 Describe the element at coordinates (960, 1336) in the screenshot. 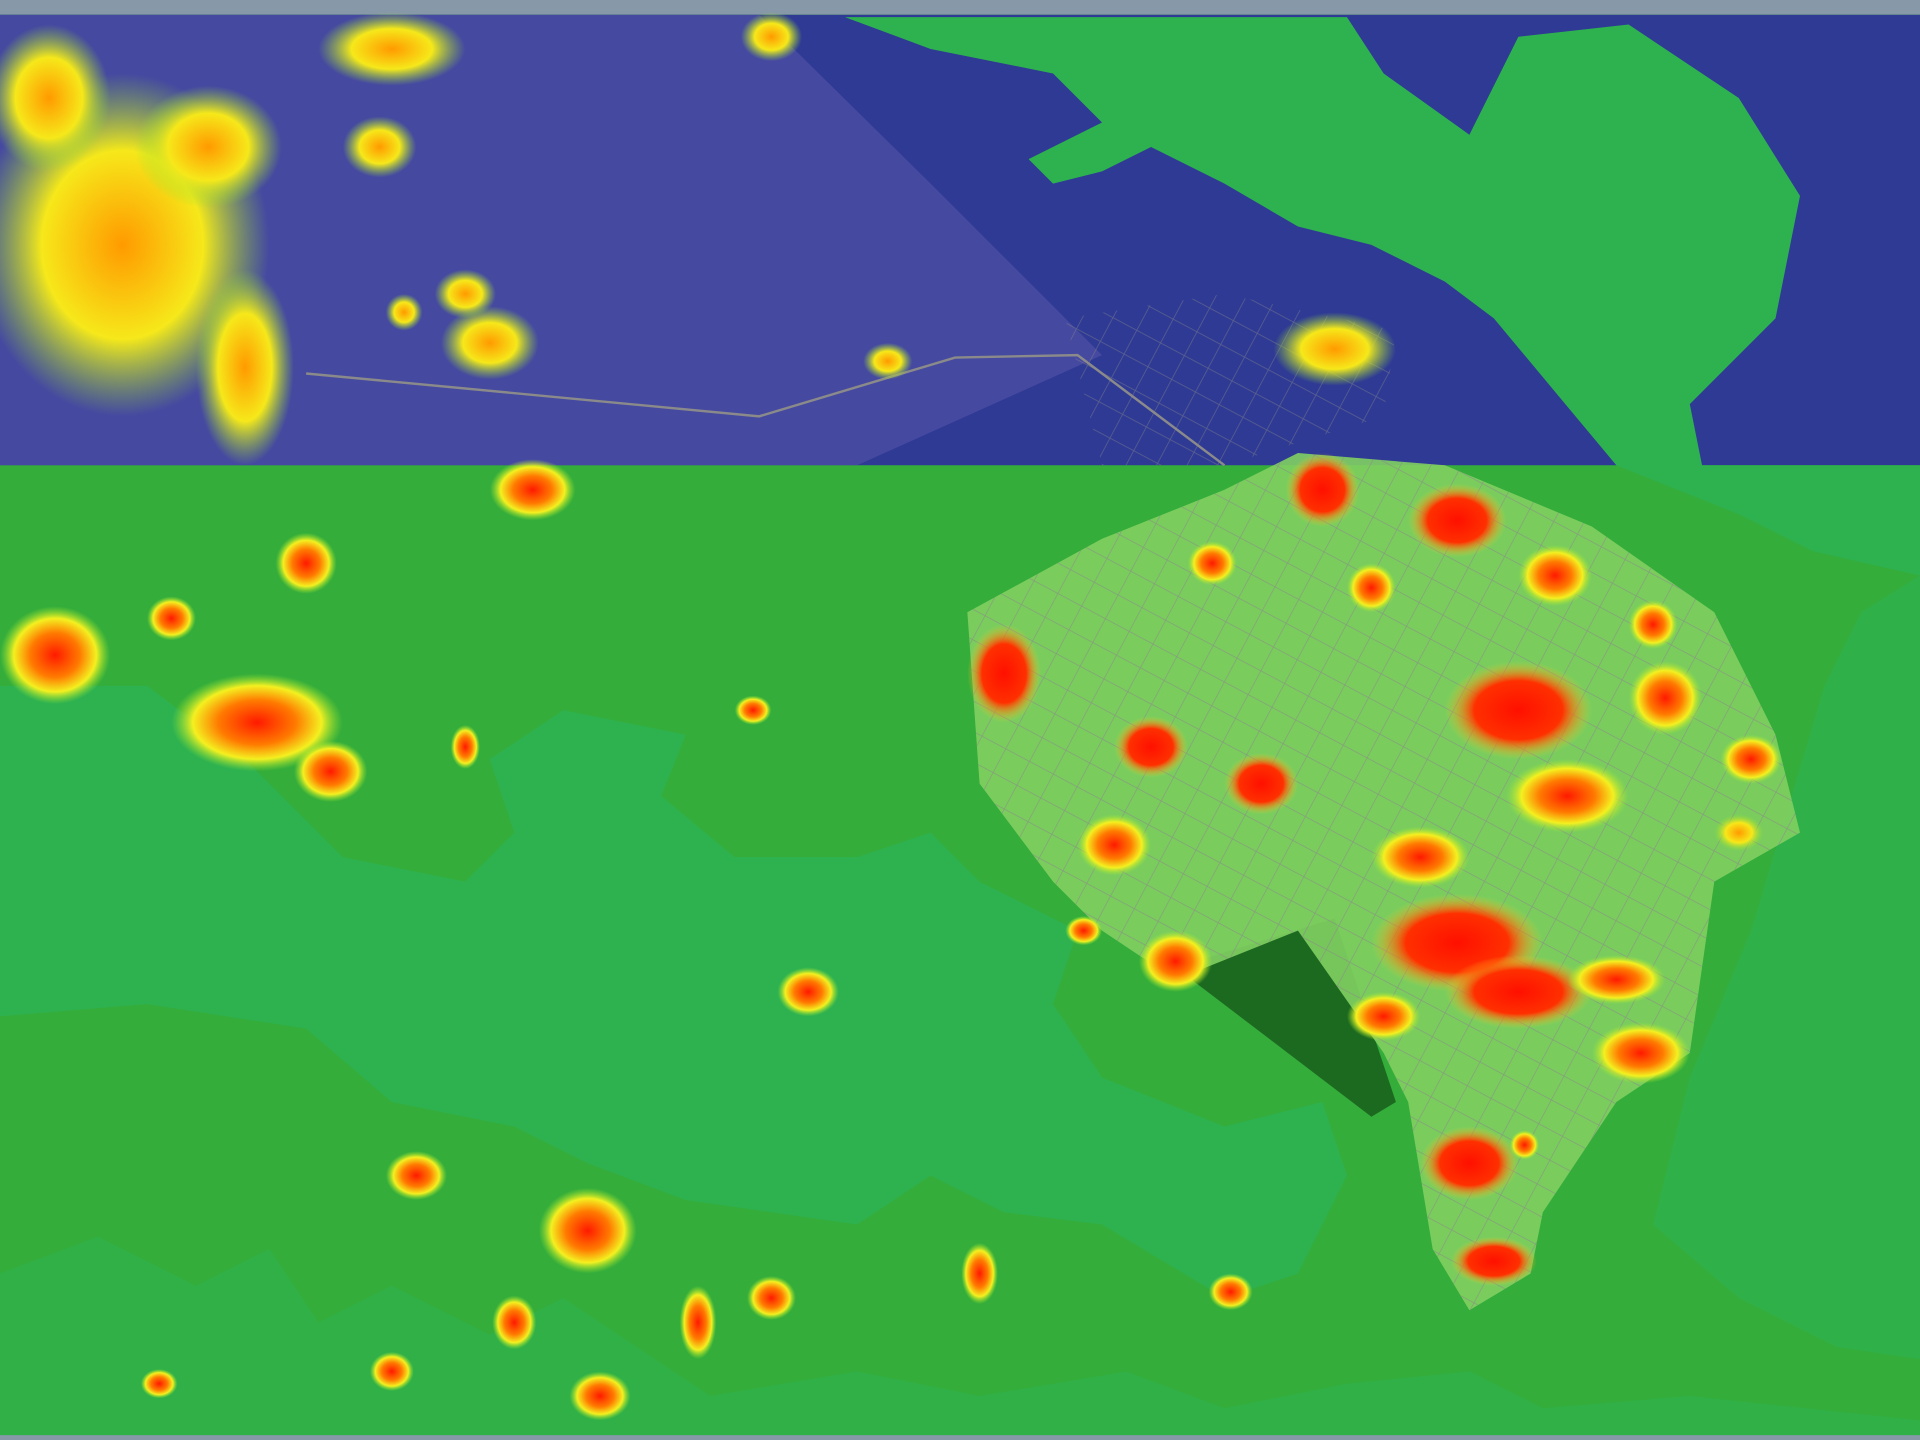

I see `water-south` at that location.